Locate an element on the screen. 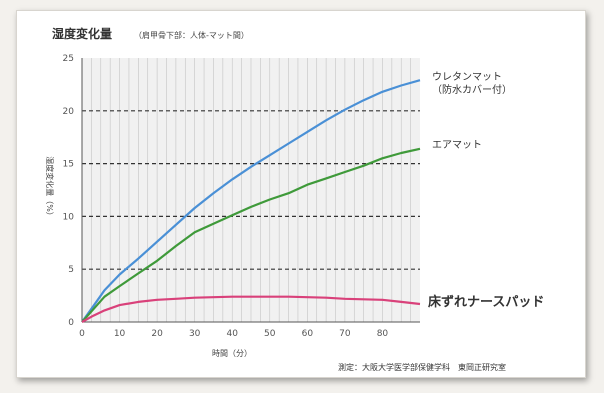 The image size is (604, 393). x-tick-label: 60 is located at coordinates (308, 334).